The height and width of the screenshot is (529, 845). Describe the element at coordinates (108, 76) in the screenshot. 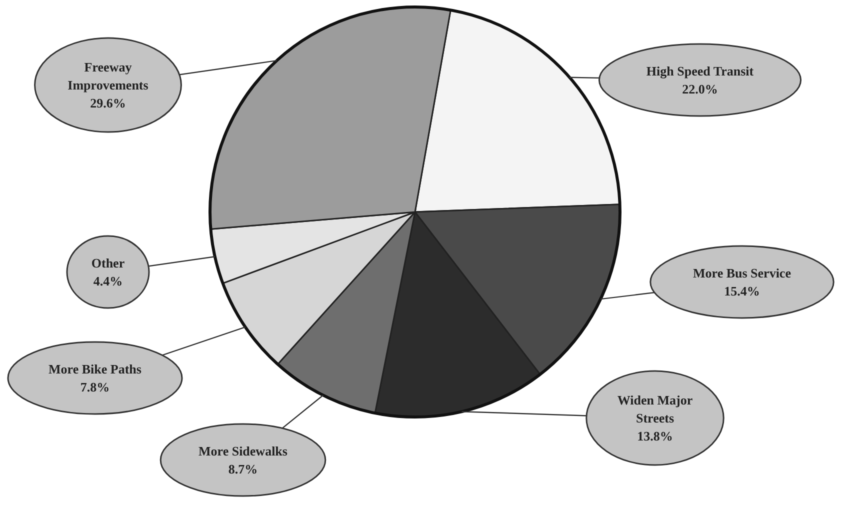

I see `slice-label: Freeway Improvements` at that location.